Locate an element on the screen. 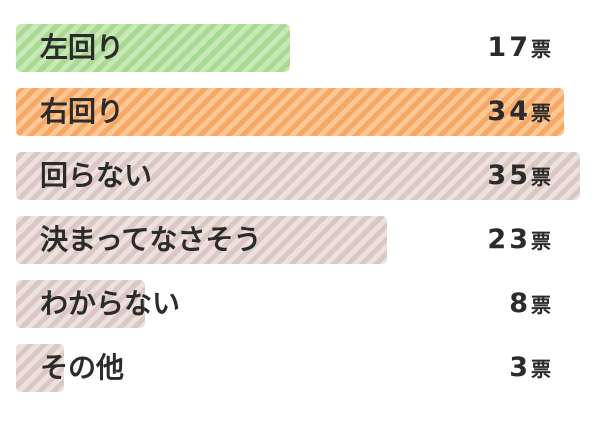 The image size is (597, 426). value-number: 17 is located at coordinates (509, 47).